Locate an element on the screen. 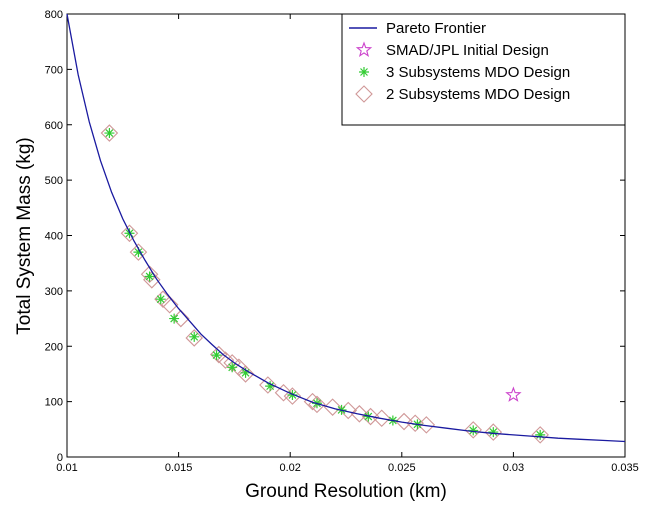 This screenshot has height=509, width=652. x-tick-label: 0.03 is located at coordinates (513, 468).